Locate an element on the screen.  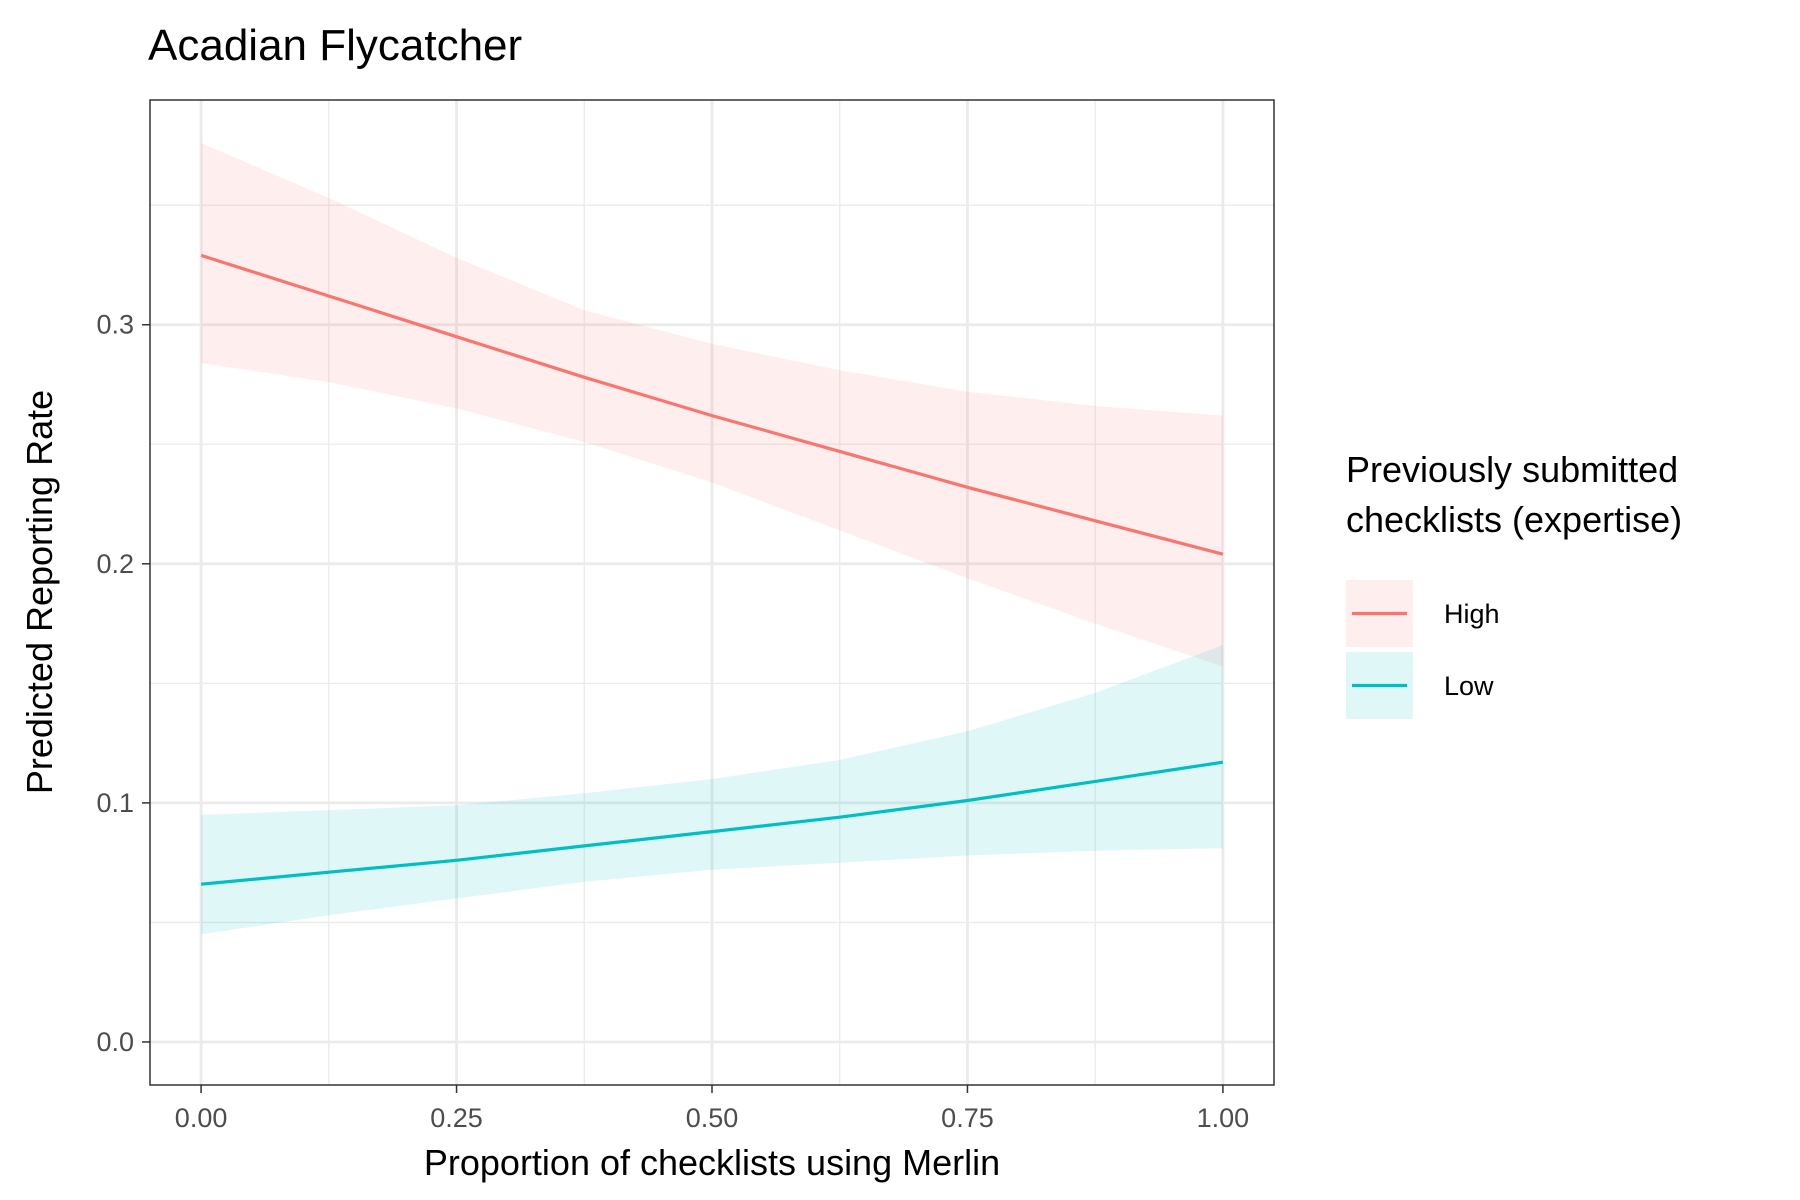
x-tick-label: 0.25 is located at coordinates (456, 1118).